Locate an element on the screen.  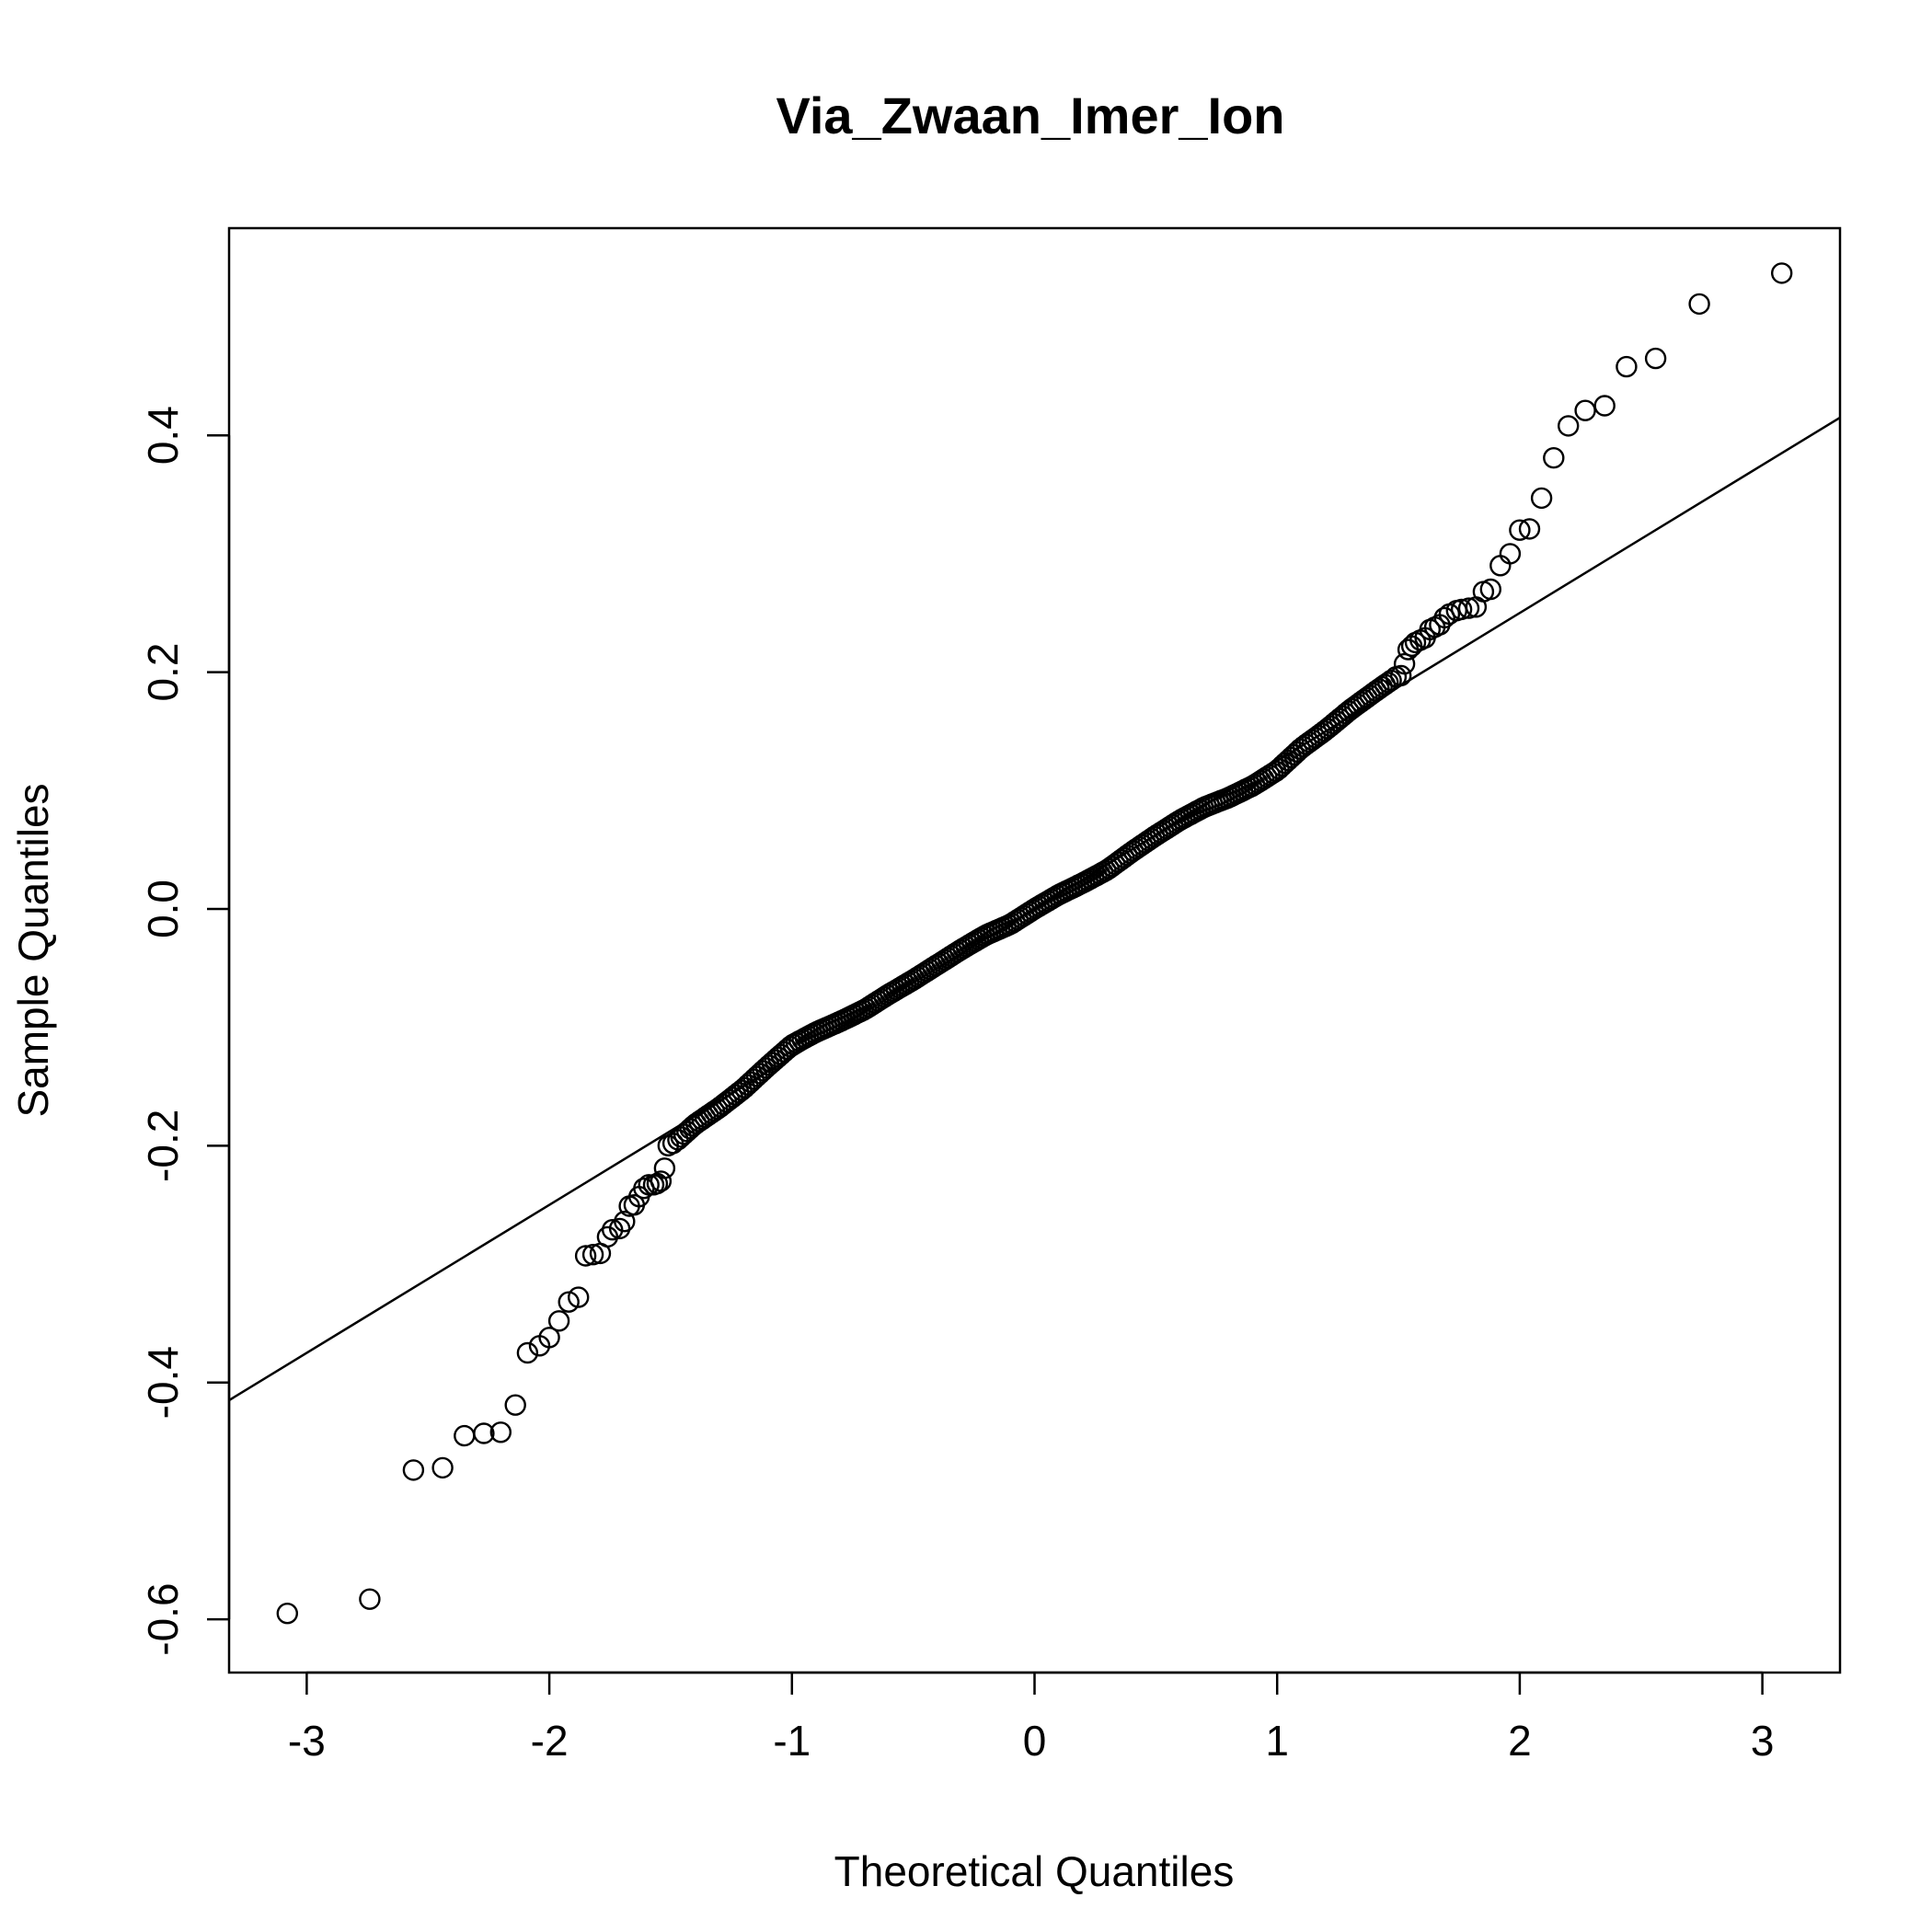
y-axis-label: Sample Quantiles is located at coordinates (33, 950).